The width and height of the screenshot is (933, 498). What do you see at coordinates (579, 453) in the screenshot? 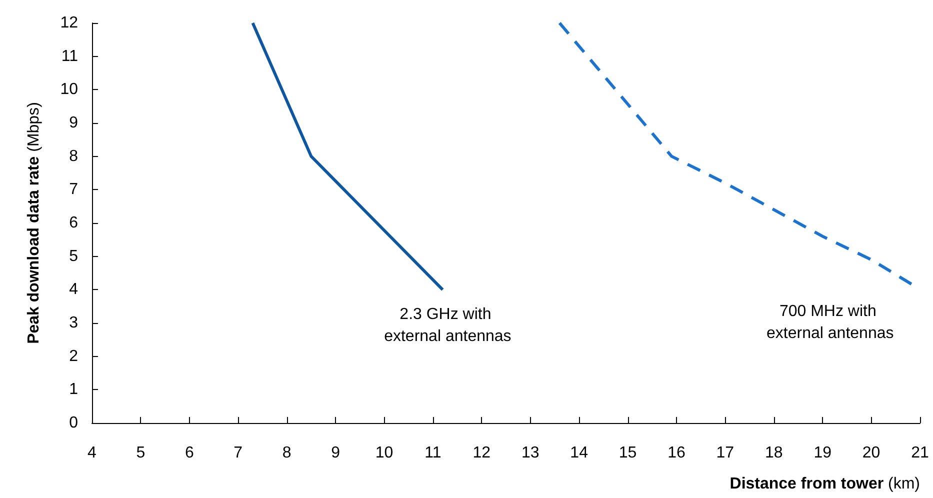
I see `x-tick-label: 14` at bounding box center [579, 453].